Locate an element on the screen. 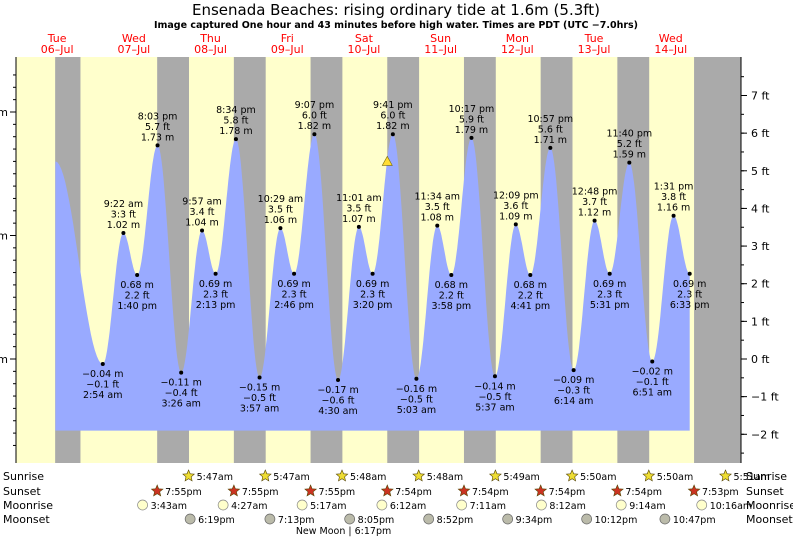 This screenshot has width=793, height=539. tide-label: −0.5 ft is located at coordinates (416, 399).